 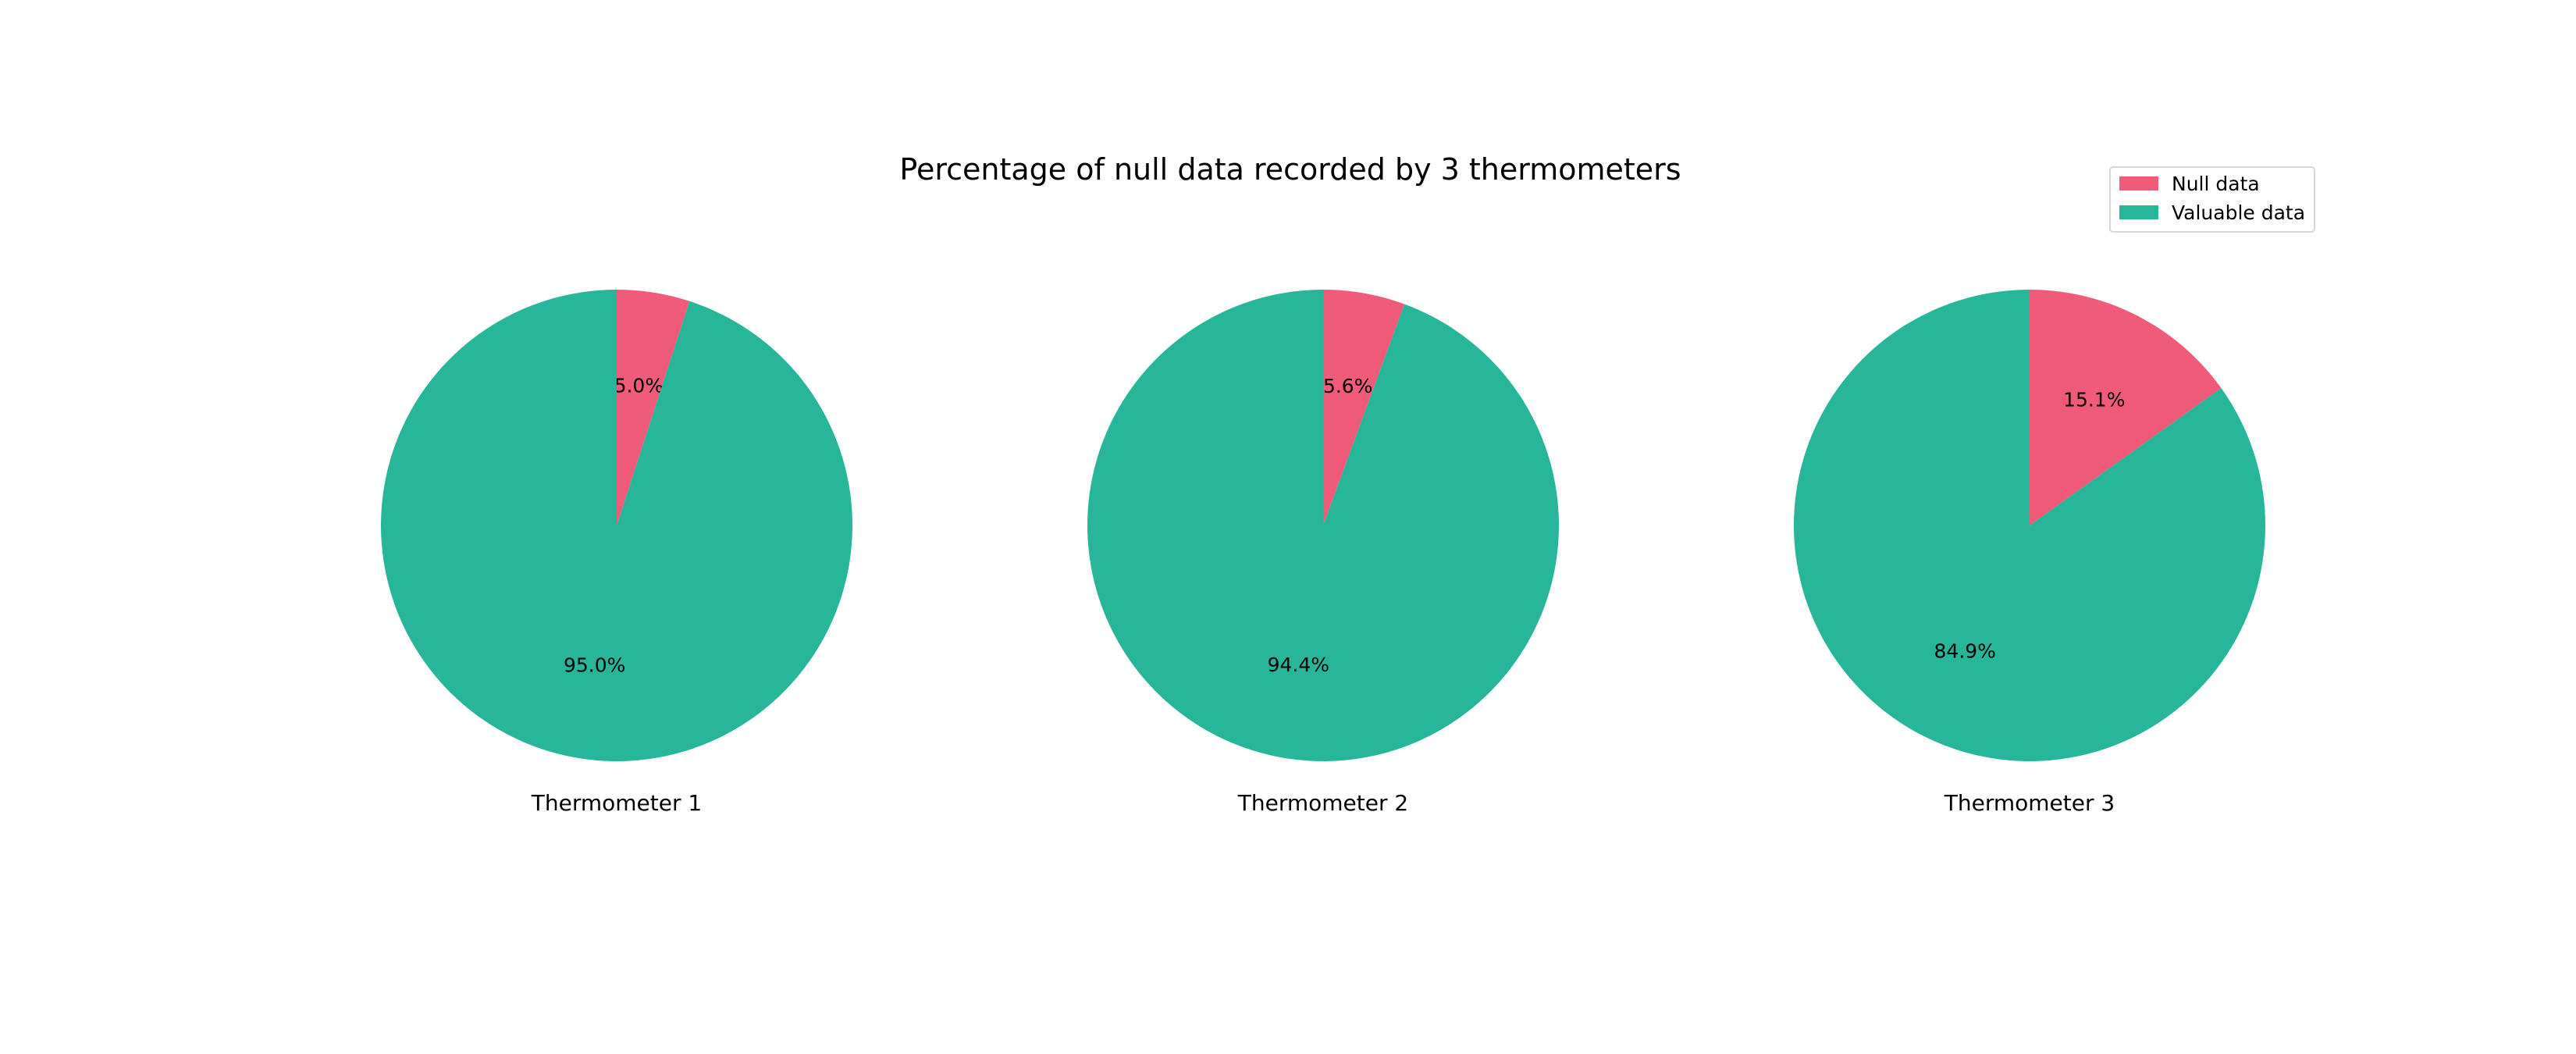 What do you see at coordinates (653, 407) in the screenshot?
I see `pie-1-slice-null-data` at bounding box center [653, 407].